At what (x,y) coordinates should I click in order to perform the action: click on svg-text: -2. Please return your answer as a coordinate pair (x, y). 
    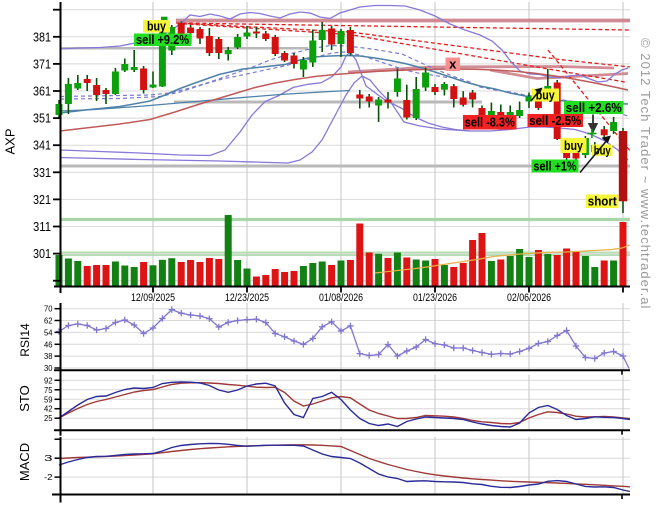
    Looking at the image, I should click on (48, 477).